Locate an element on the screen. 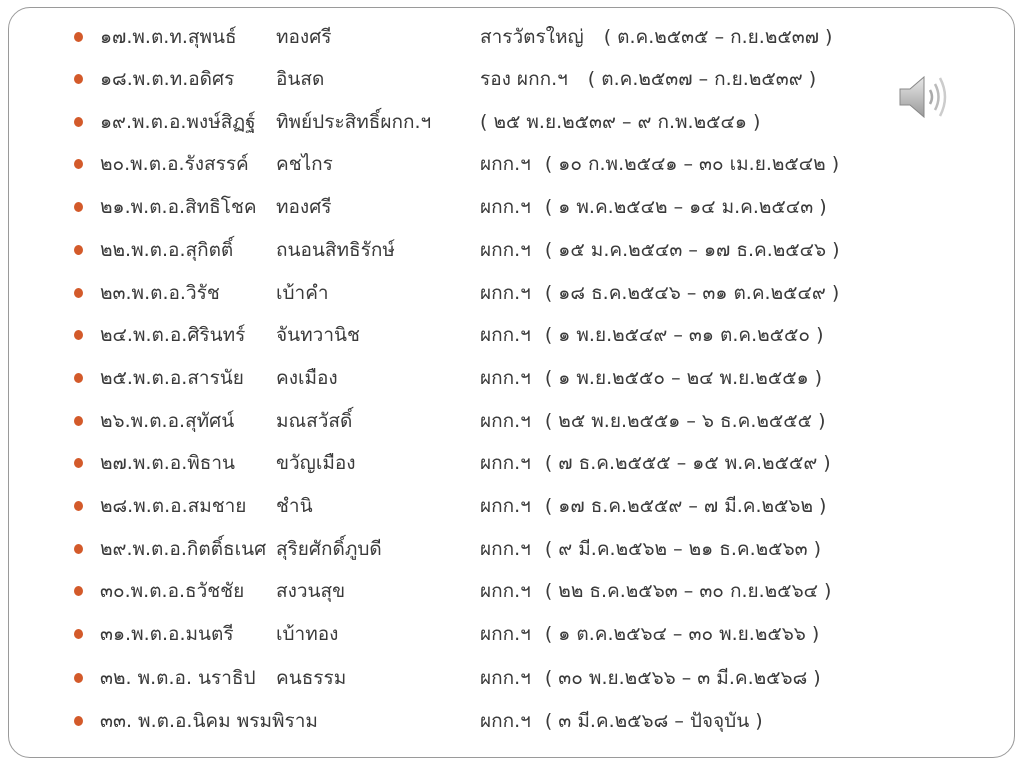 This screenshot has width=1024, height=768. commander-surname: สุริยศักดิ์ภูบดี is located at coordinates (329, 549).